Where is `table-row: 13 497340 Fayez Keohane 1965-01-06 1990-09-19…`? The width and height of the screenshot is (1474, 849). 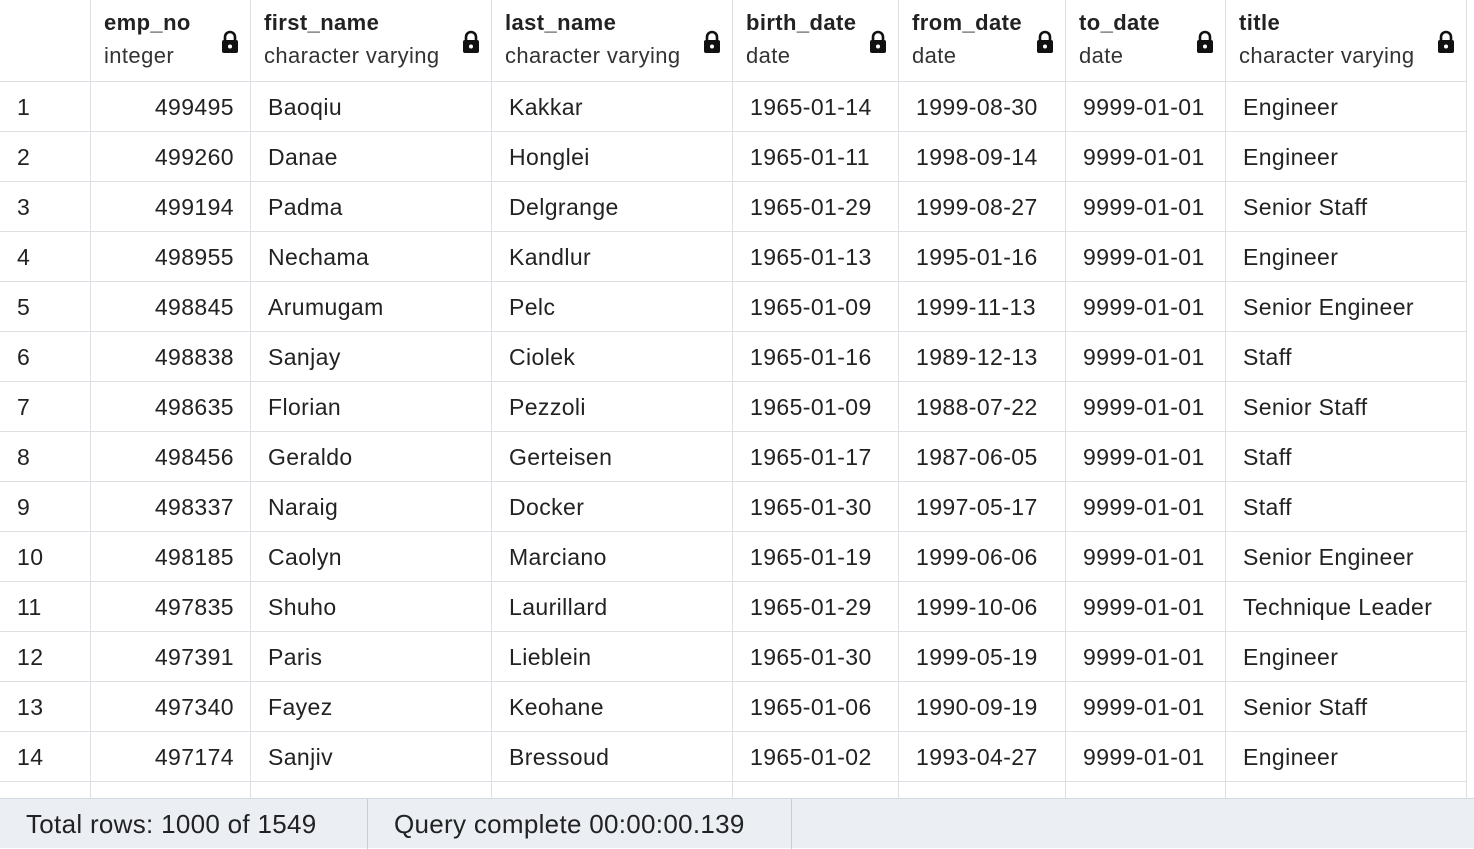
table-row: 13 497340 Fayez Keohane 1965-01-06 1990-09-19… is located at coordinates (737, 707).